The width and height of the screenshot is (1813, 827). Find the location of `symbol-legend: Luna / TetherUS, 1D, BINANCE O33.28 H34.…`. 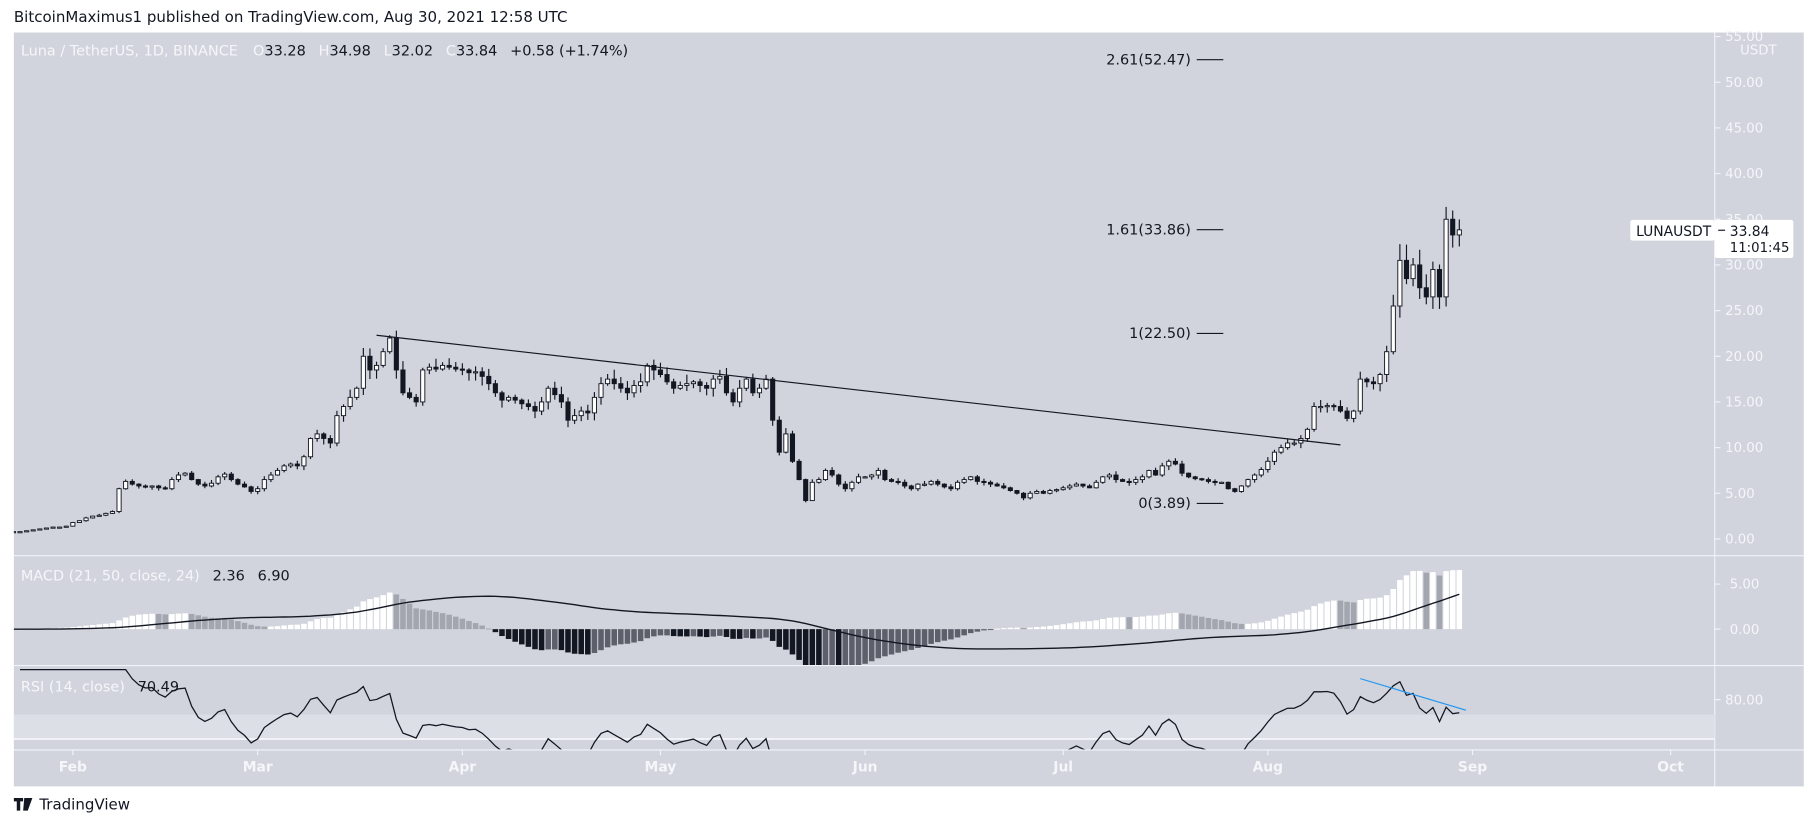

symbol-legend: Luna / TetherUS, 1D, BINANCE O33.28 H34.… is located at coordinates (324, 50).